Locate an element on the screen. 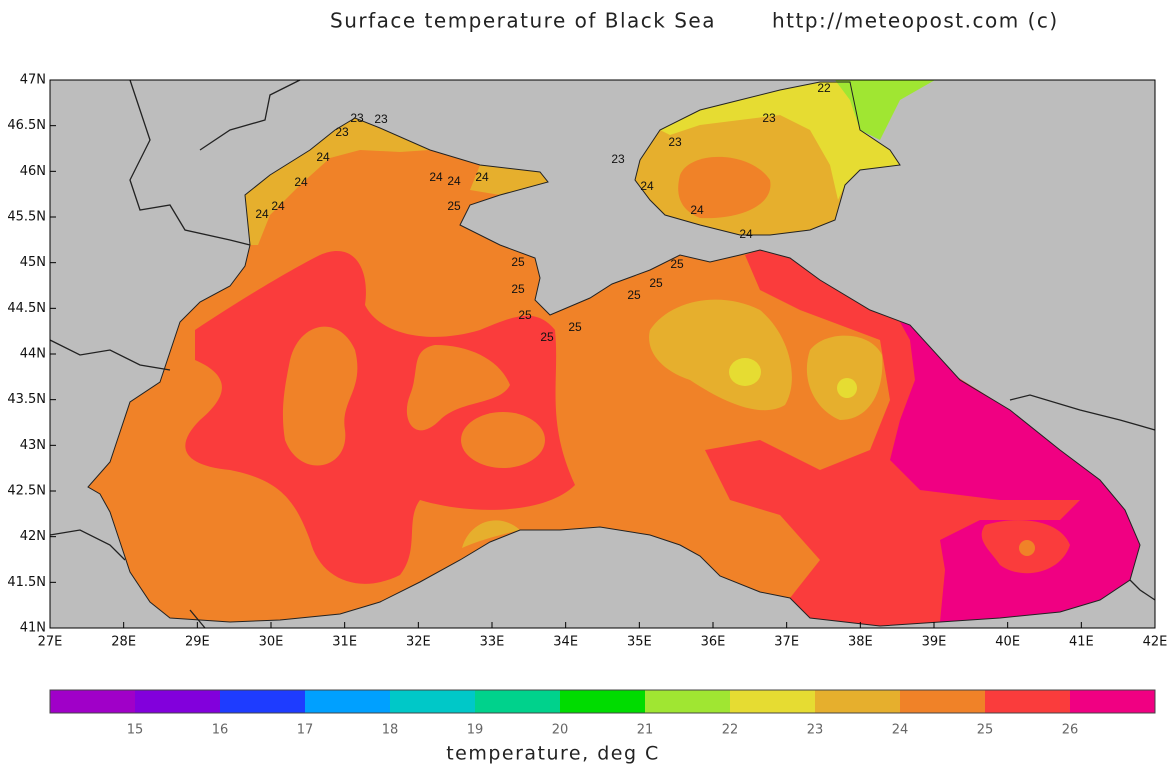  cool-region-central is located at coordinates (458, 388).